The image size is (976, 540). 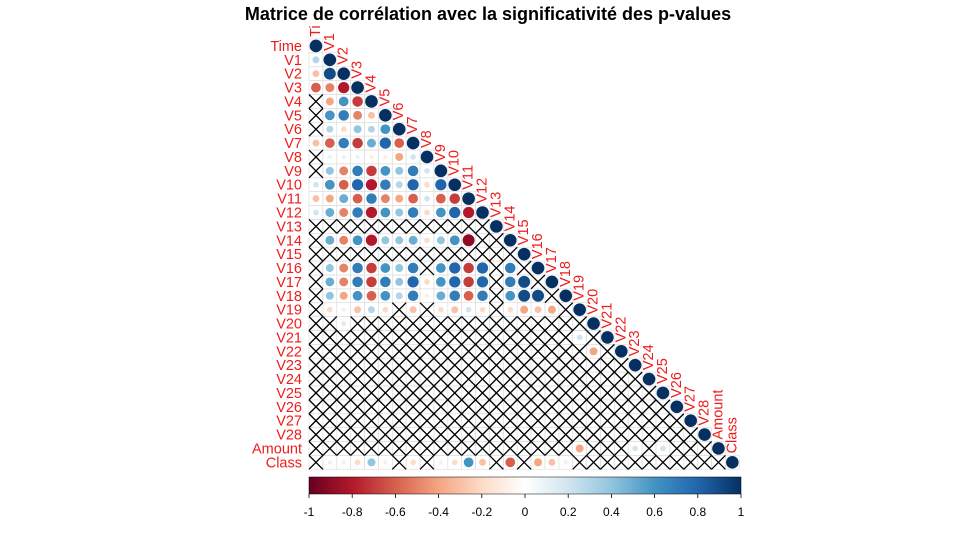 I want to click on column-label: V15, so click(x=524, y=232).